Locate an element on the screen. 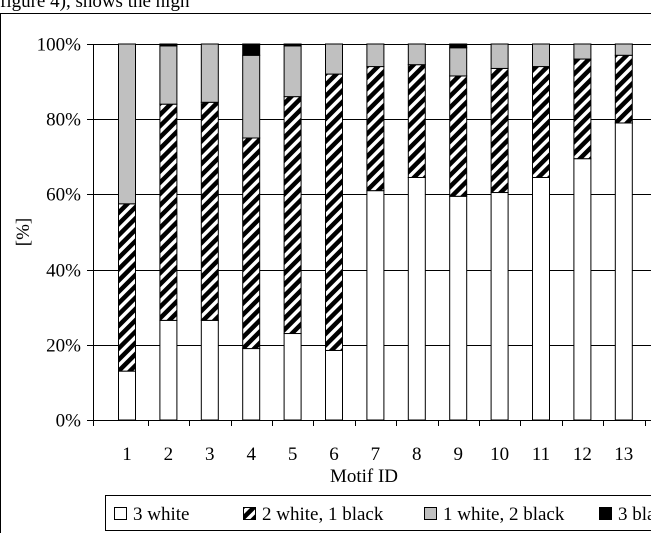  legend-swatch-black is located at coordinates (605, 513).